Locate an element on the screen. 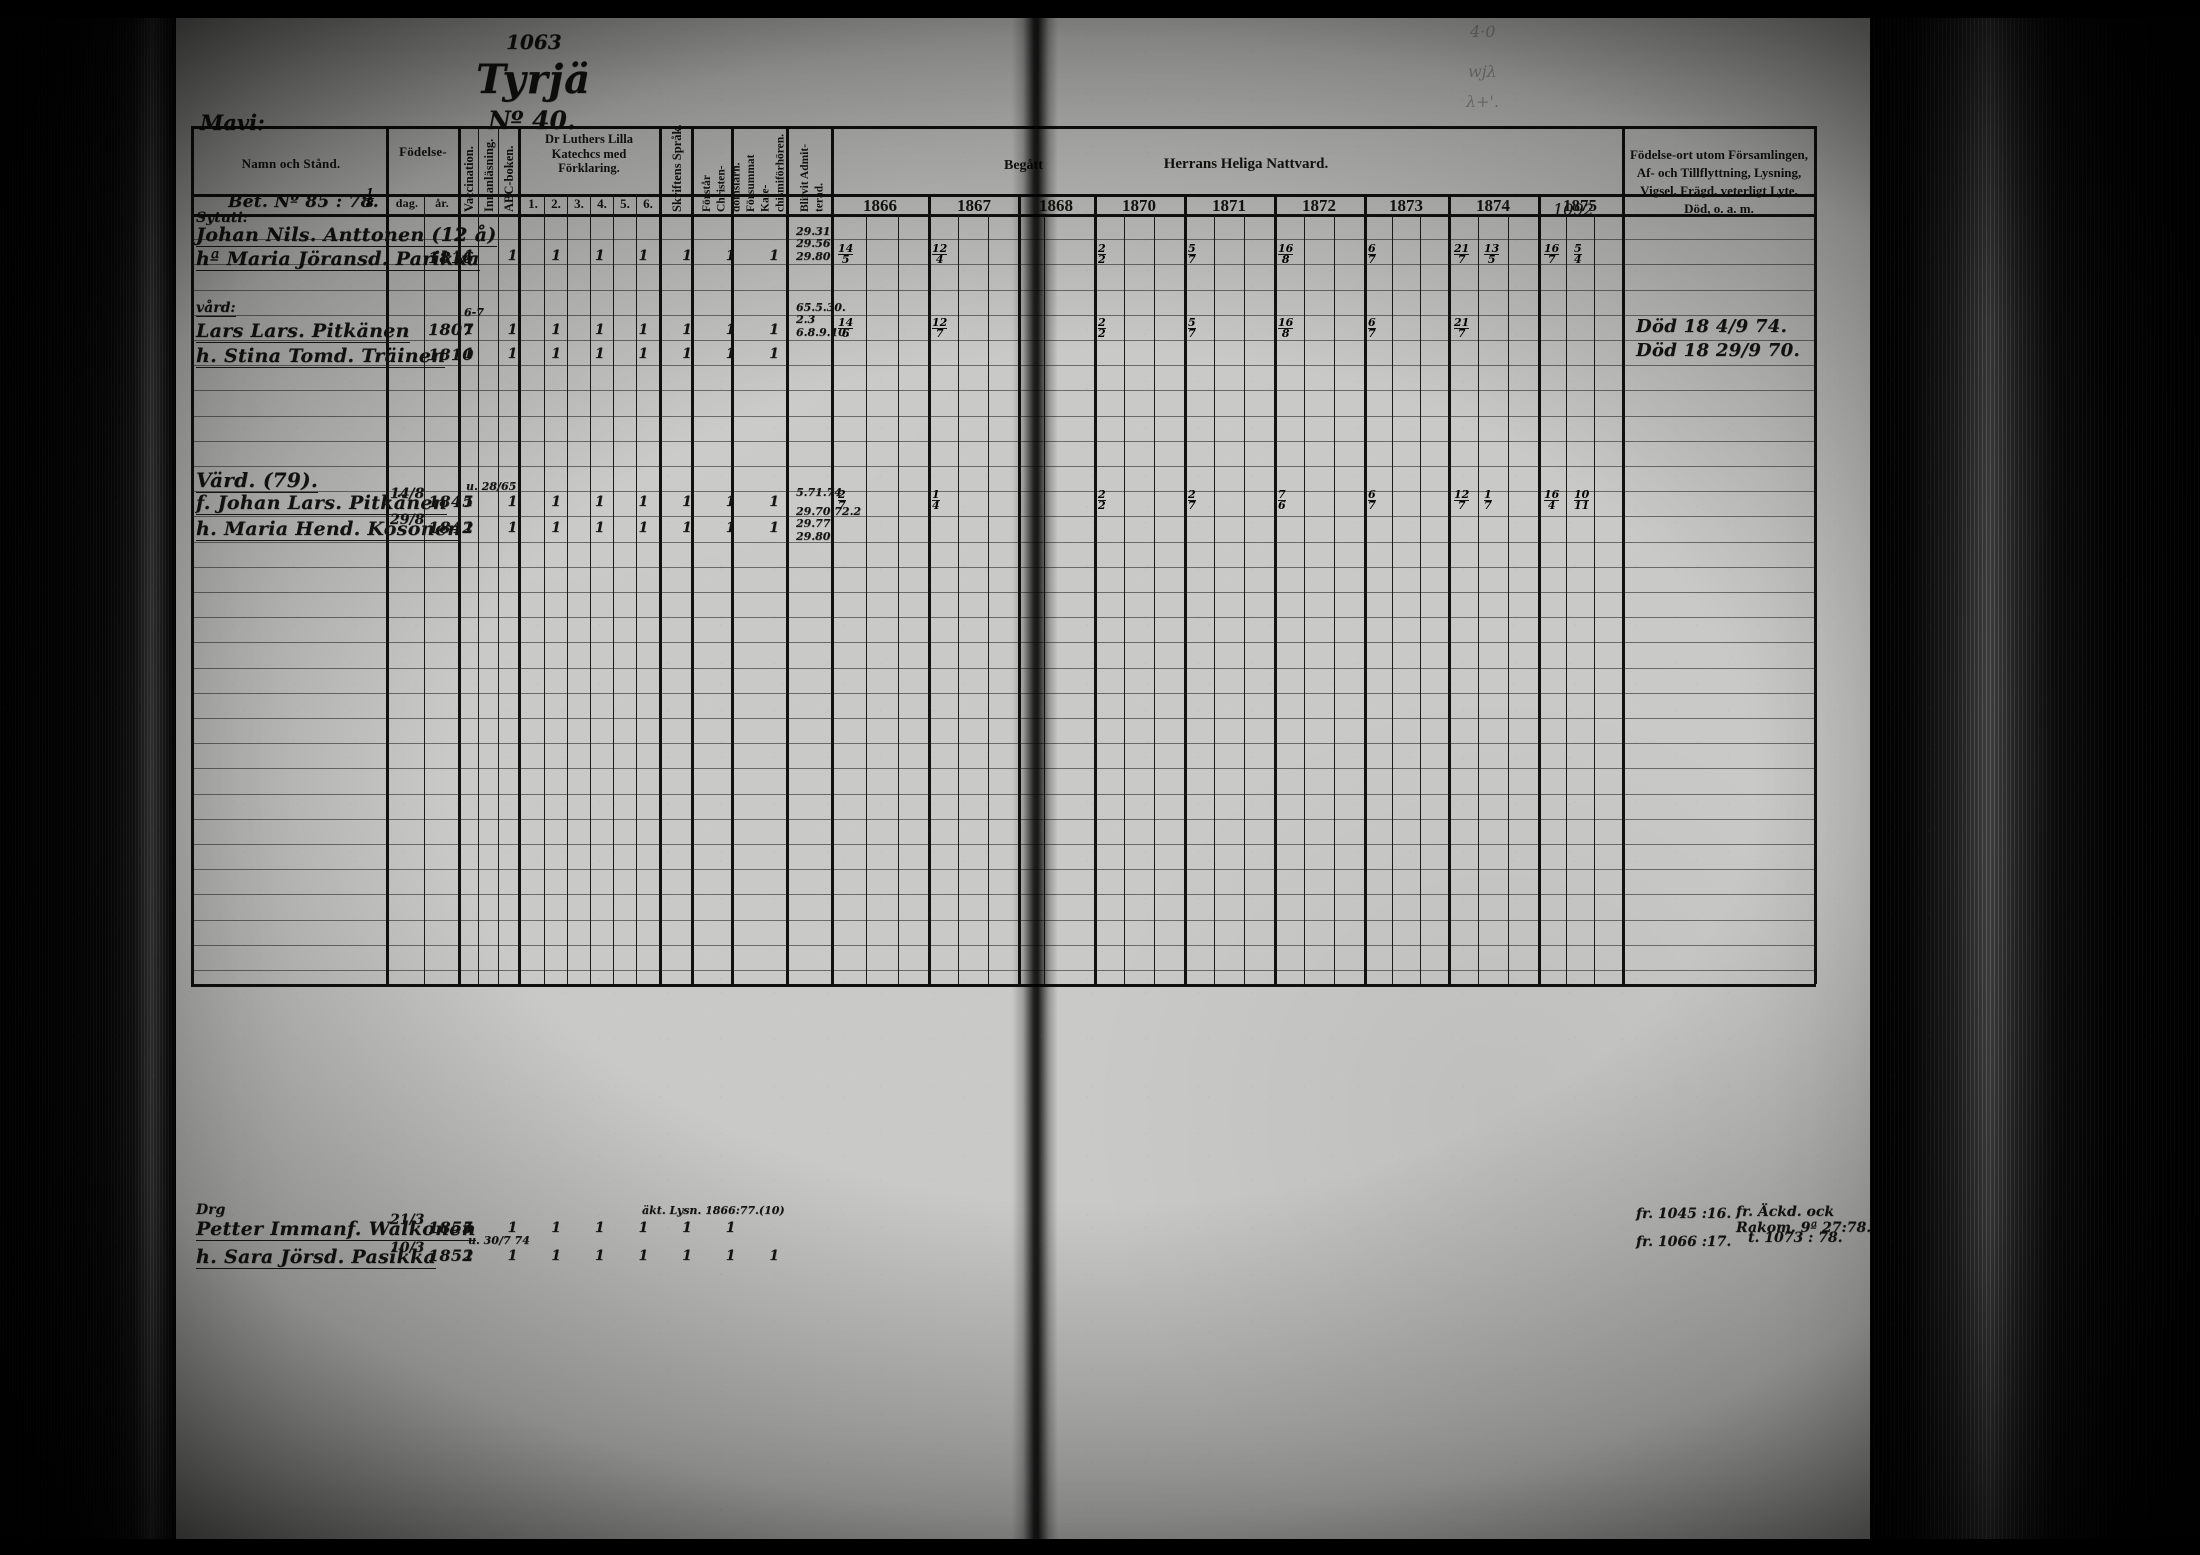  year-1866: 1866 is located at coordinates (880, 205).